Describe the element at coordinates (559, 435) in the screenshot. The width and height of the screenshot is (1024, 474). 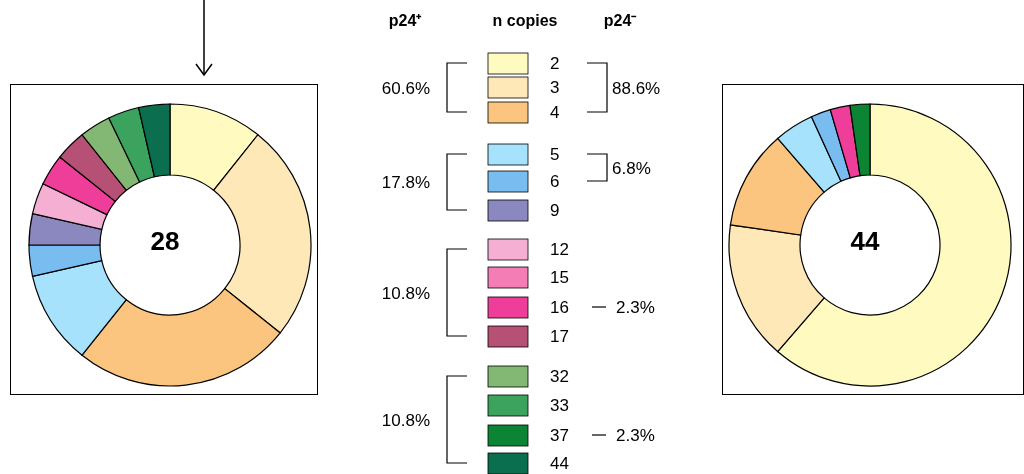
I see `legend-label: 37` at that location.